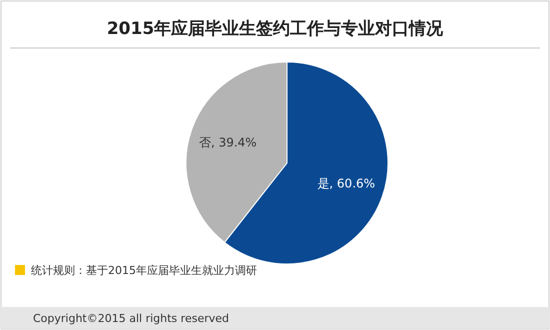  What do you see at coordinates (352, 183) in the screenshot?
I see `data-label: , 60.6%` at bounding box center [352, 183].